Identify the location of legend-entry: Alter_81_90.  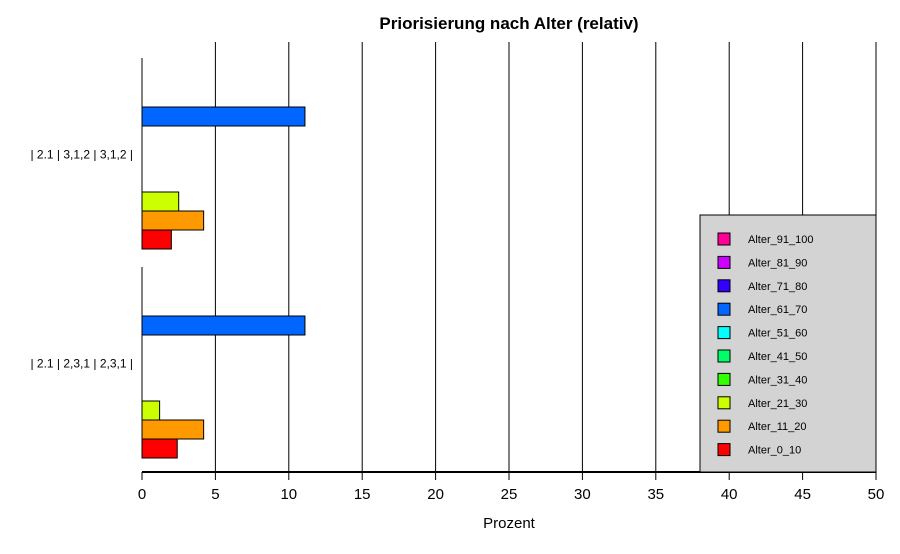
(777, 263).